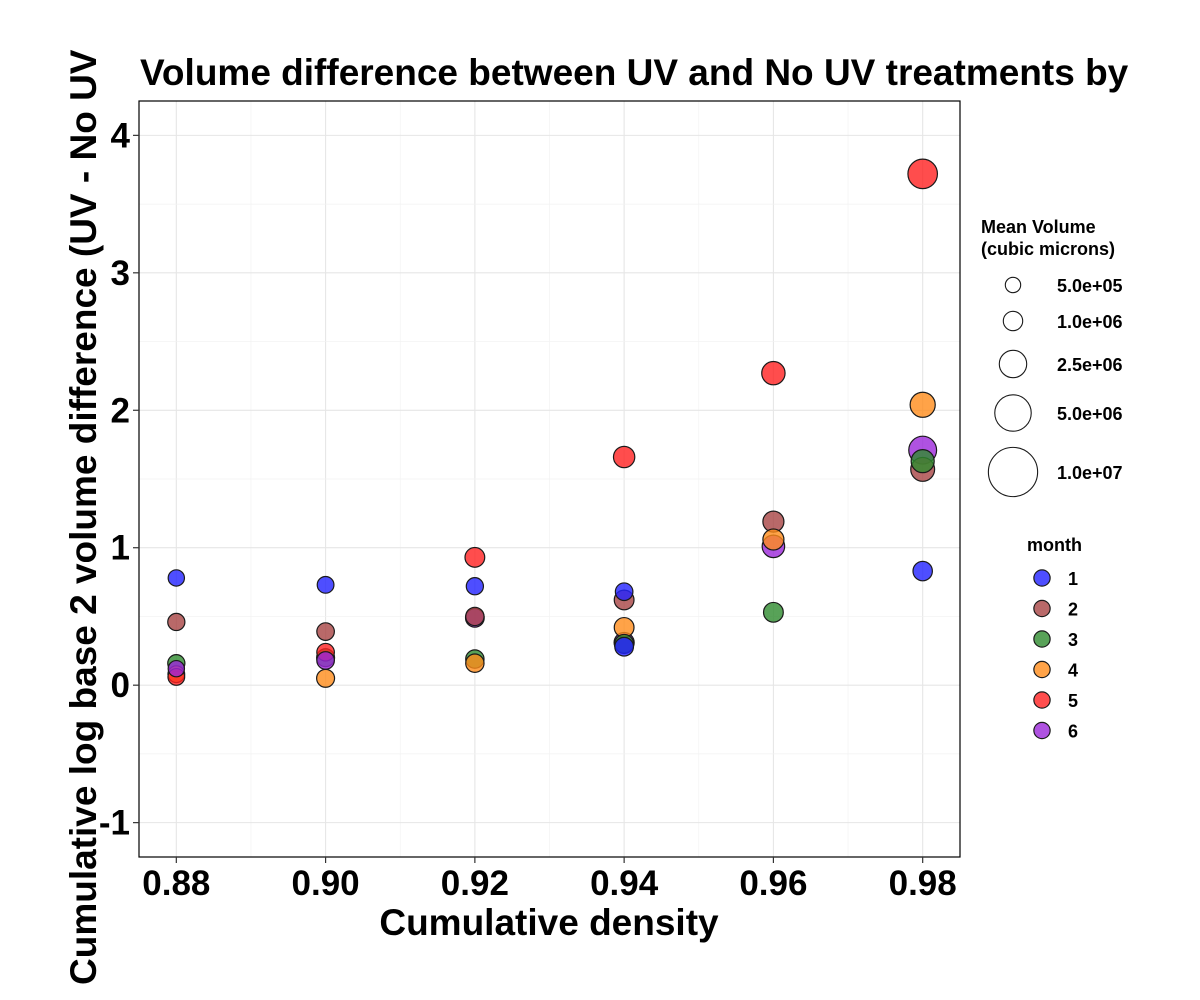 The height and width of the screenshot is (1000, 1200). Describe the element at coordinates (549, 880) in the screenshot. I see `x-axis: 0.88 0.90 0.92 0.94 0.96 0.98` at that location.